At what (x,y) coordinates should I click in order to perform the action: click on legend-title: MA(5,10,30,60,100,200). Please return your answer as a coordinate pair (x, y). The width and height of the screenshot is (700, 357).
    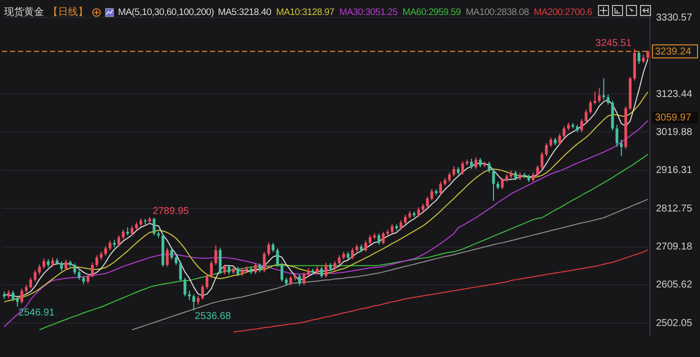
    Looking at the image, I should click on (166, 12).